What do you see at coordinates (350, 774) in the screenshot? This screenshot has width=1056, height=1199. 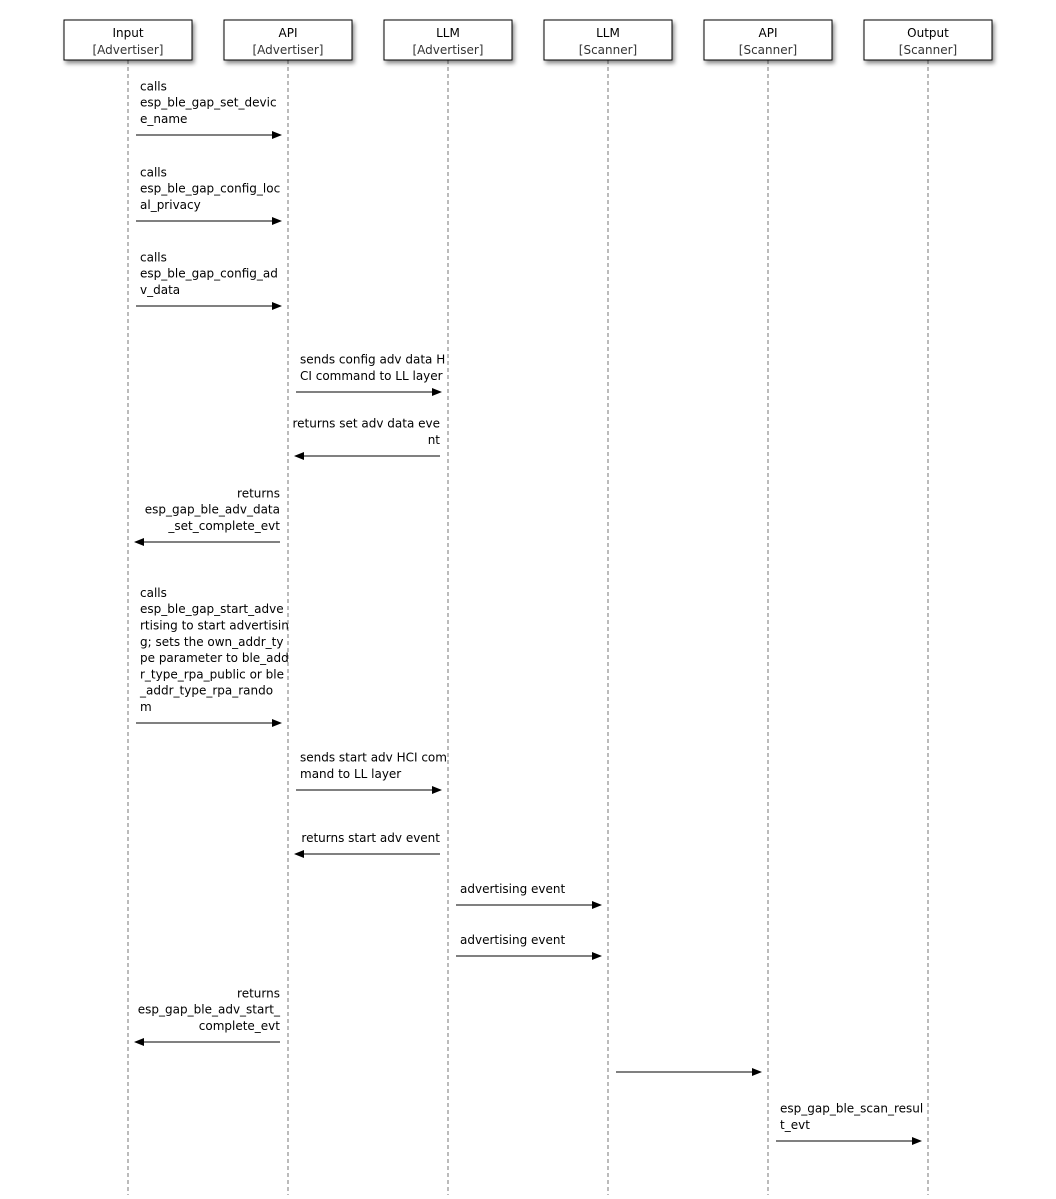 I see `message-label: mand to LL layer` at bounding box center [350, 774].